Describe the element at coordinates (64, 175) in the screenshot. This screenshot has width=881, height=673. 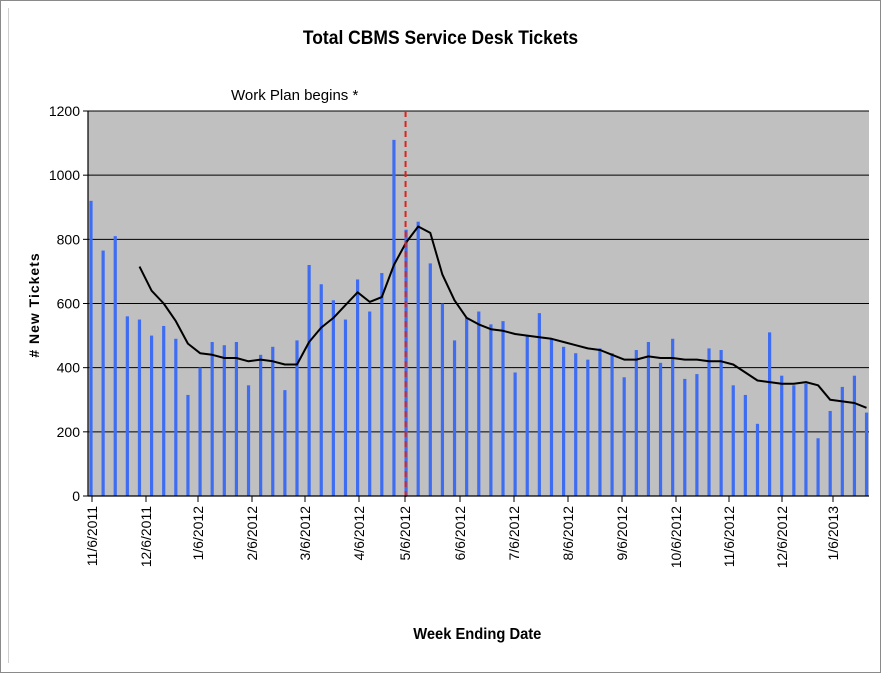
I see `y-tick-label: 1000` at that location.